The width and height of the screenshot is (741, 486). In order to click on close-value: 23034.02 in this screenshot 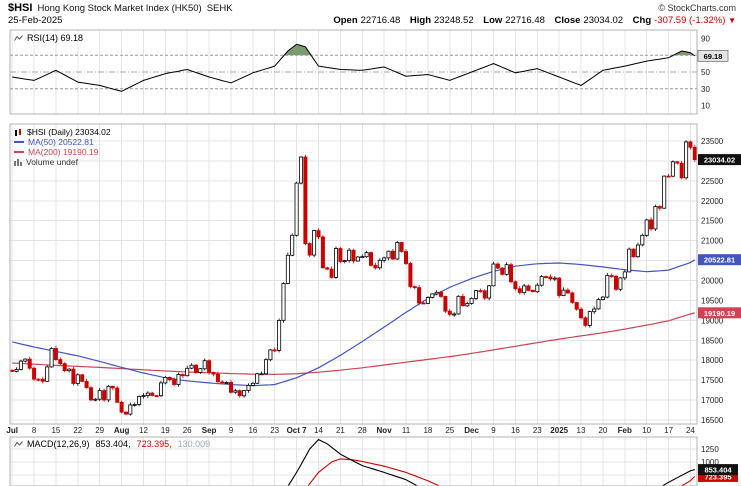, I will do `click(603, 20)`.